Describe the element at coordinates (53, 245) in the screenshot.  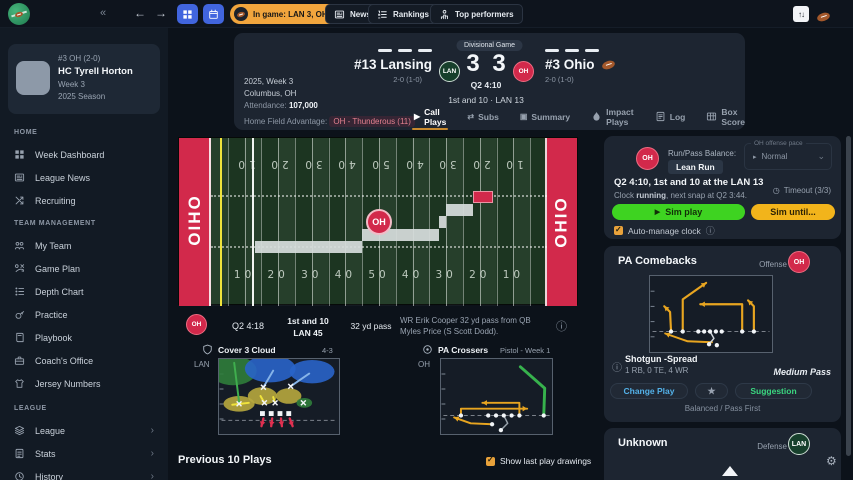
I see `sidebar-item-label: My Team` at that location.